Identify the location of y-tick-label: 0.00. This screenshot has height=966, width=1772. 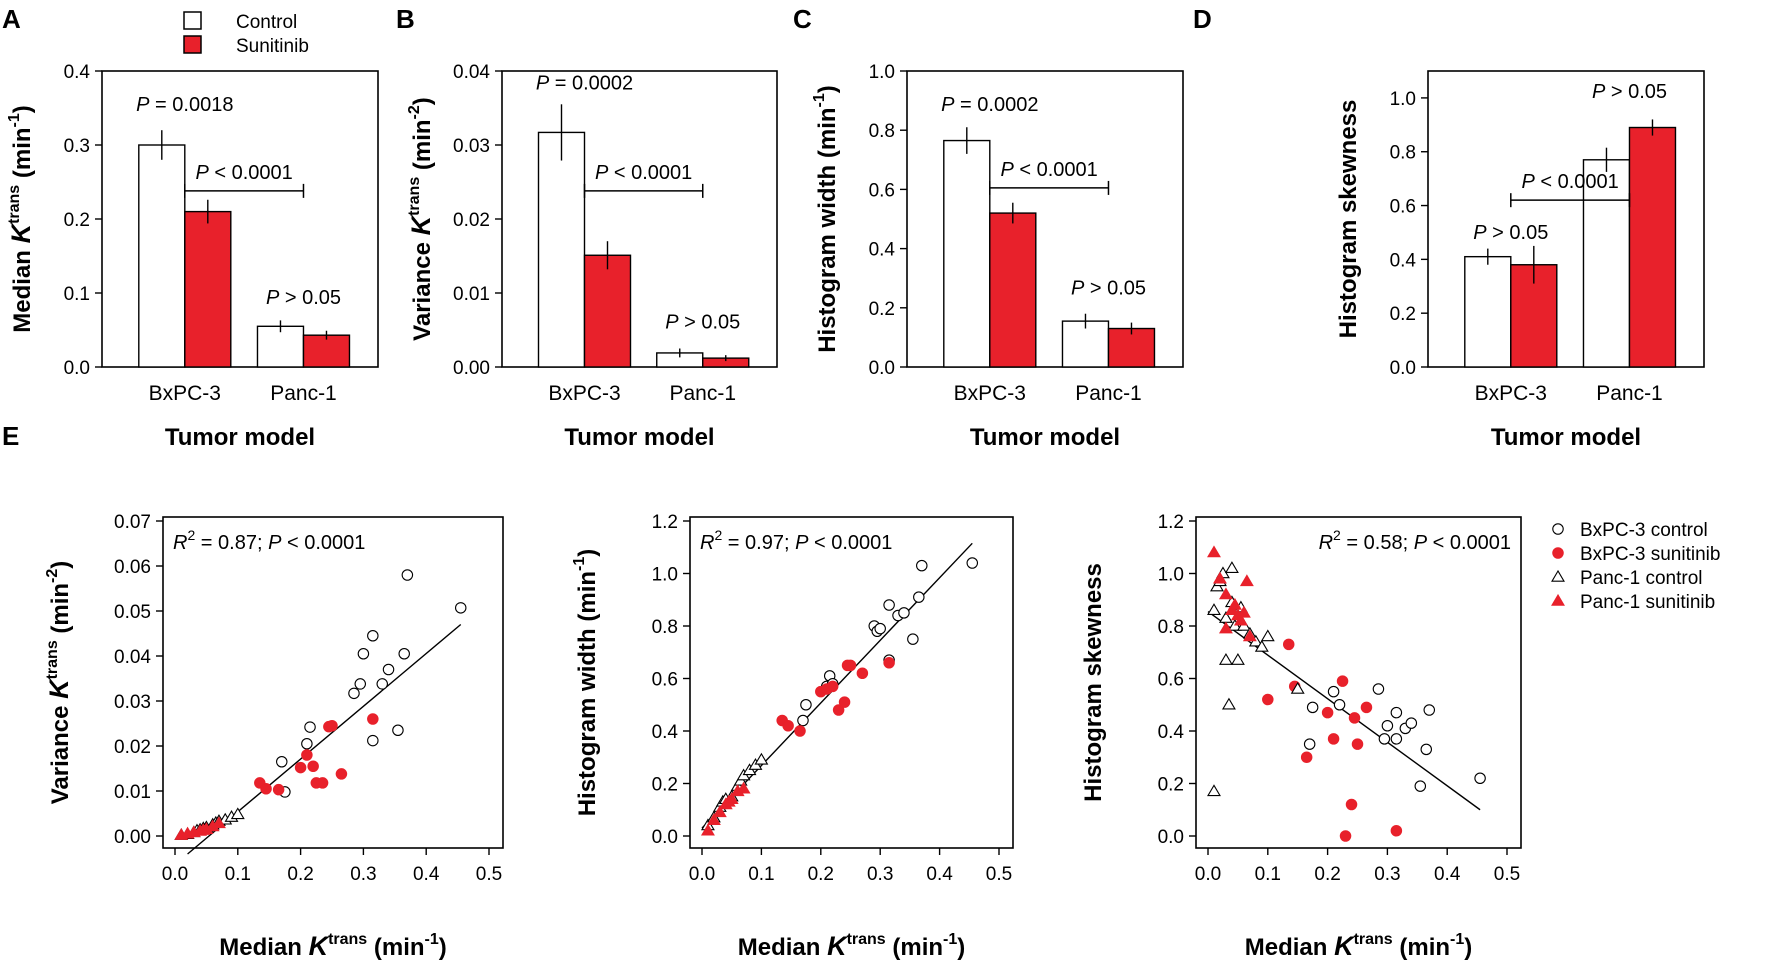
(471, 368).